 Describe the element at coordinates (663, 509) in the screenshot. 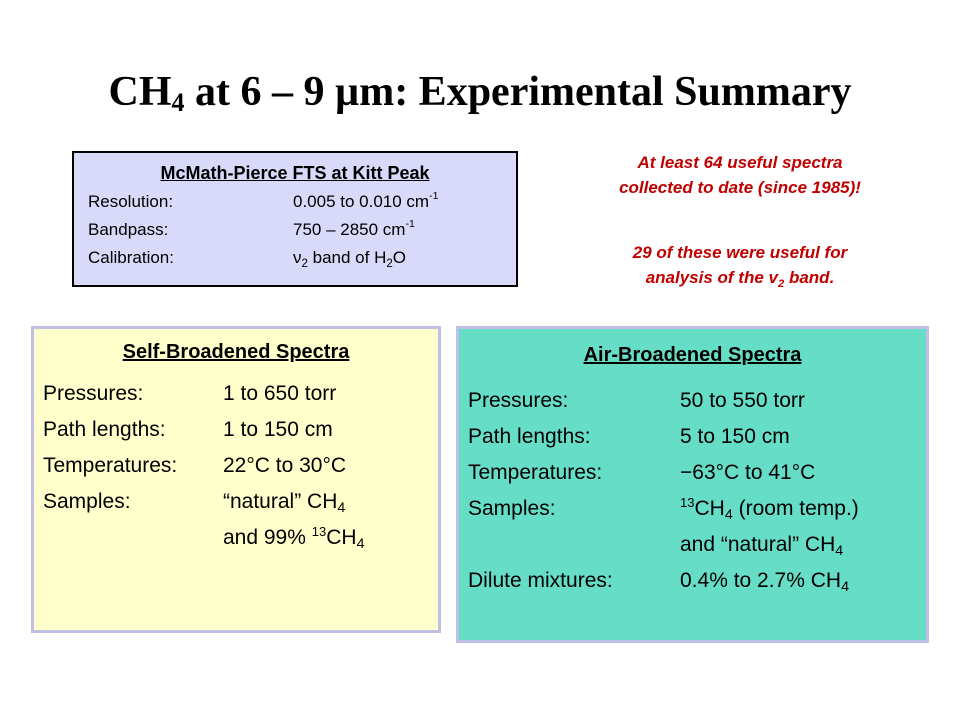

I see `air-samples-row: Samples: 13CH4 (room temp.)` at that location.